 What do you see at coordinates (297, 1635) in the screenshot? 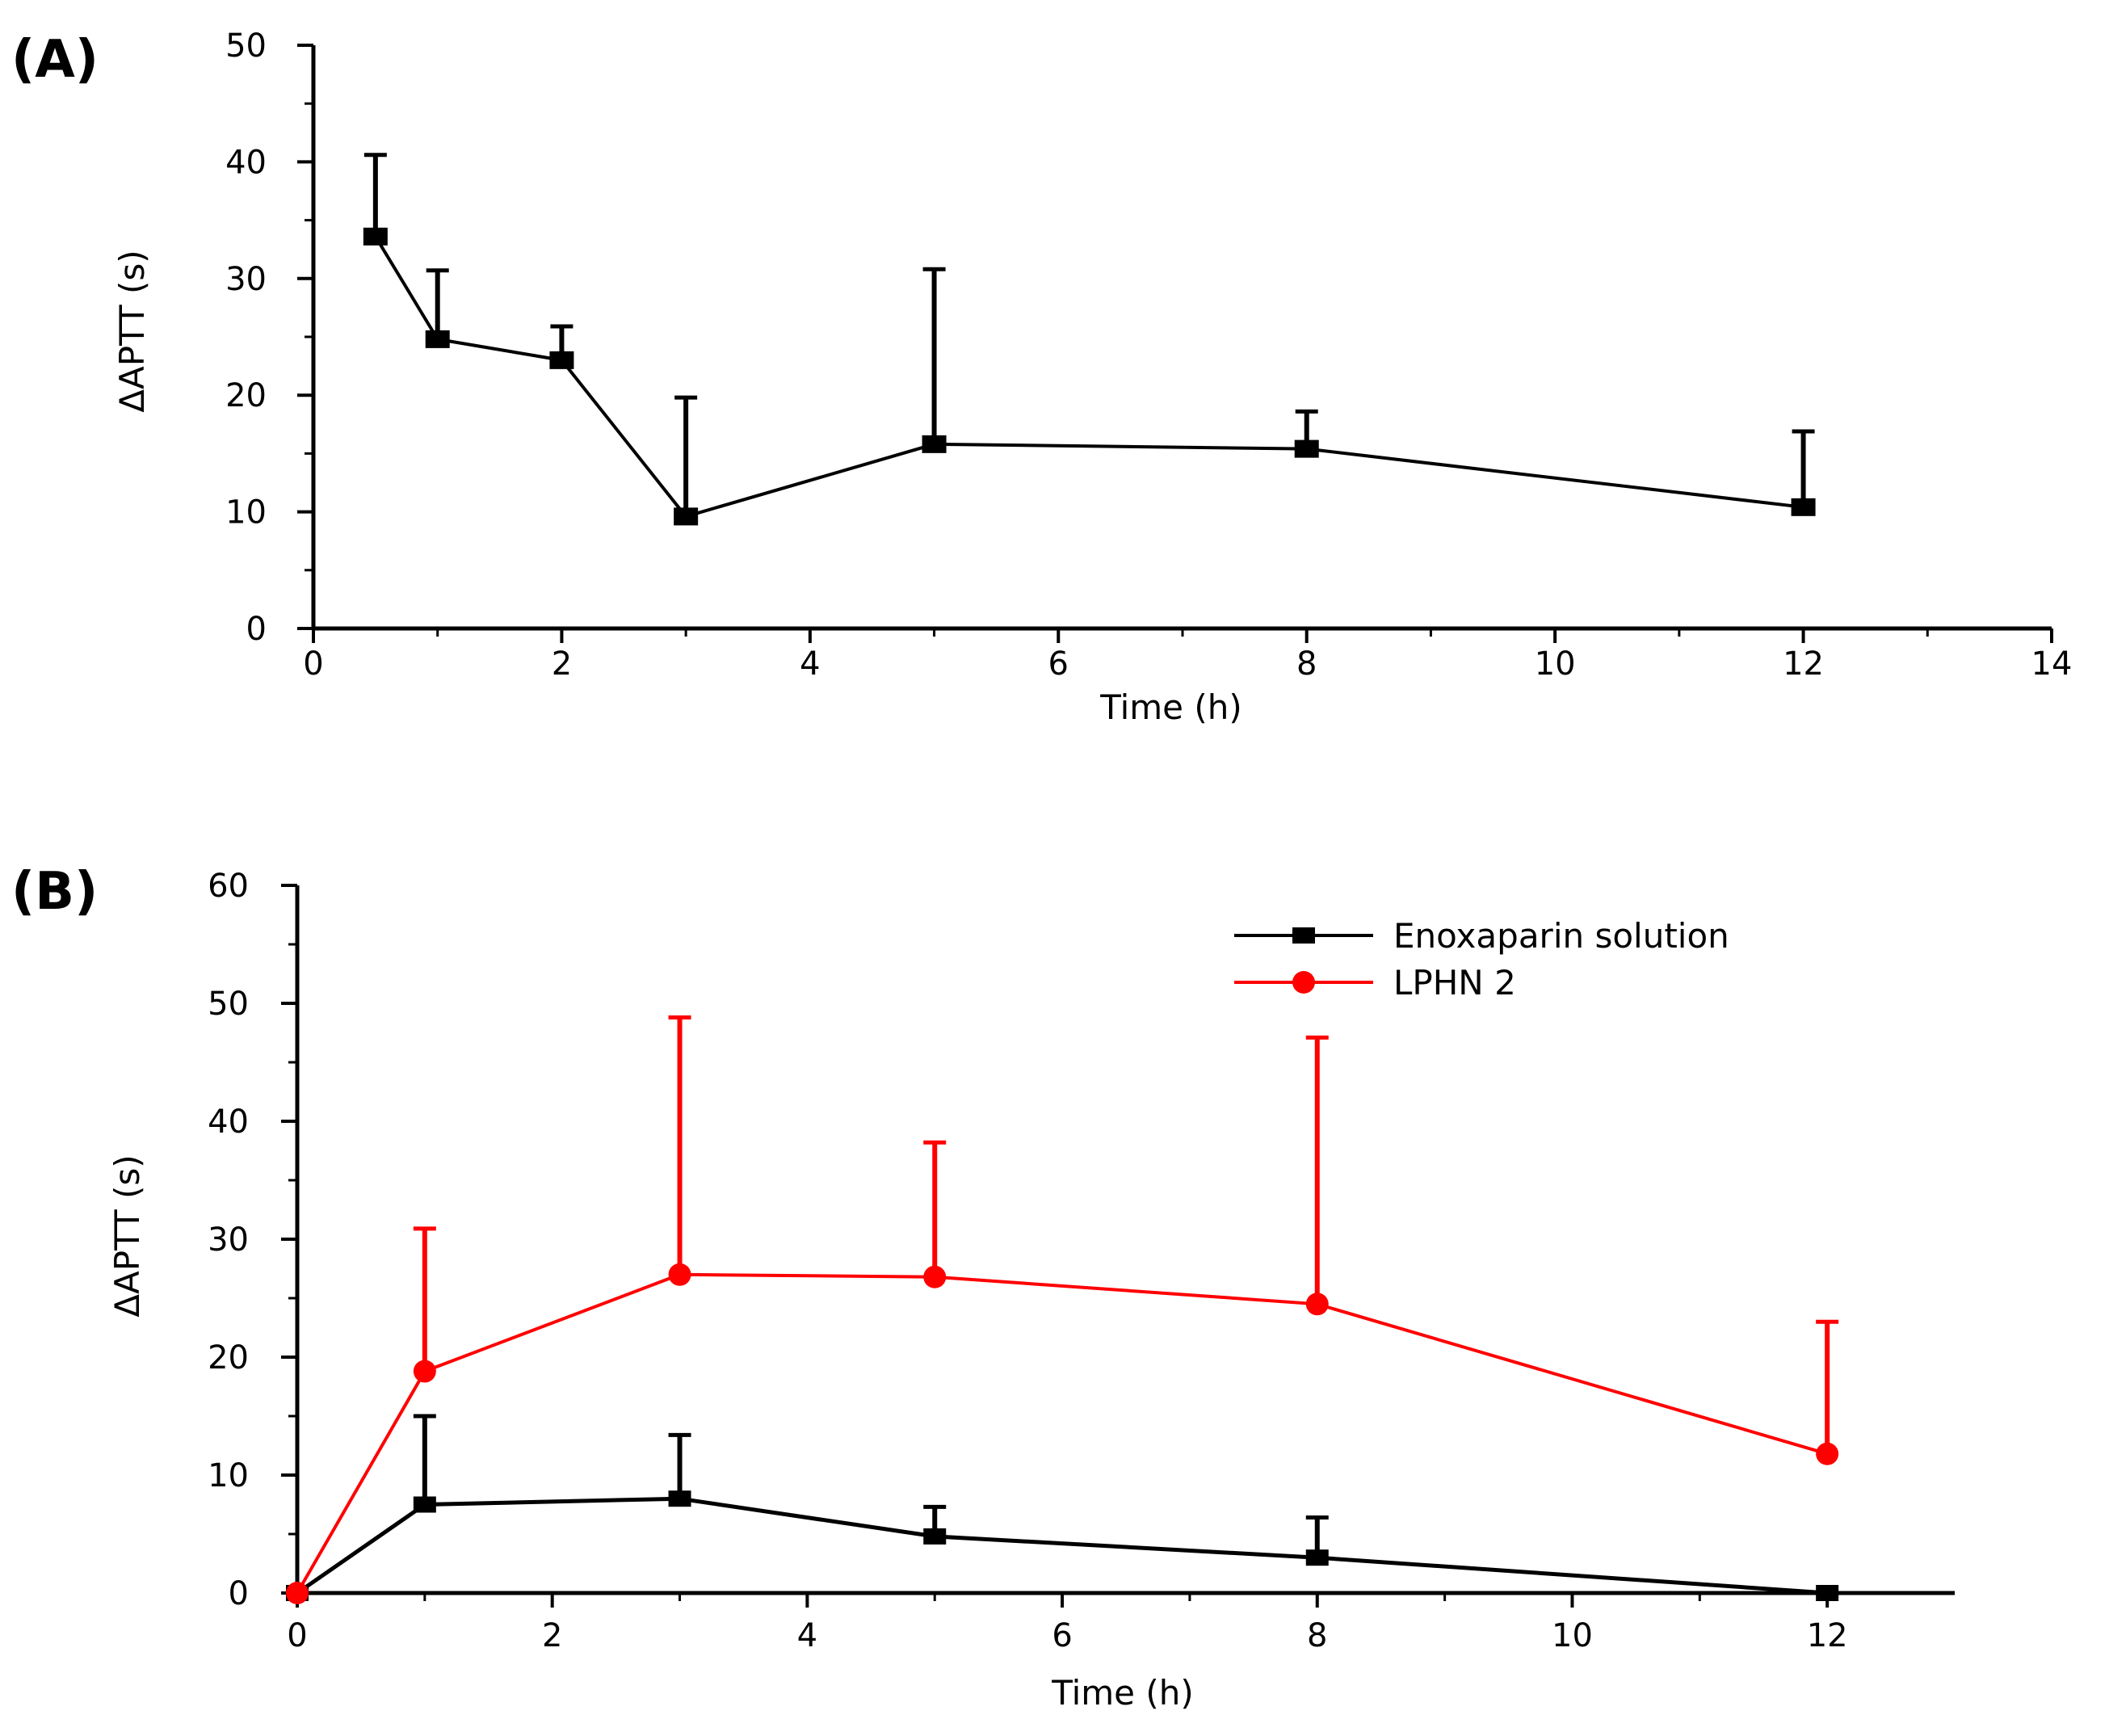
I see `panel-b-x-tick-label: 0` at bounding box center [297, 1635].